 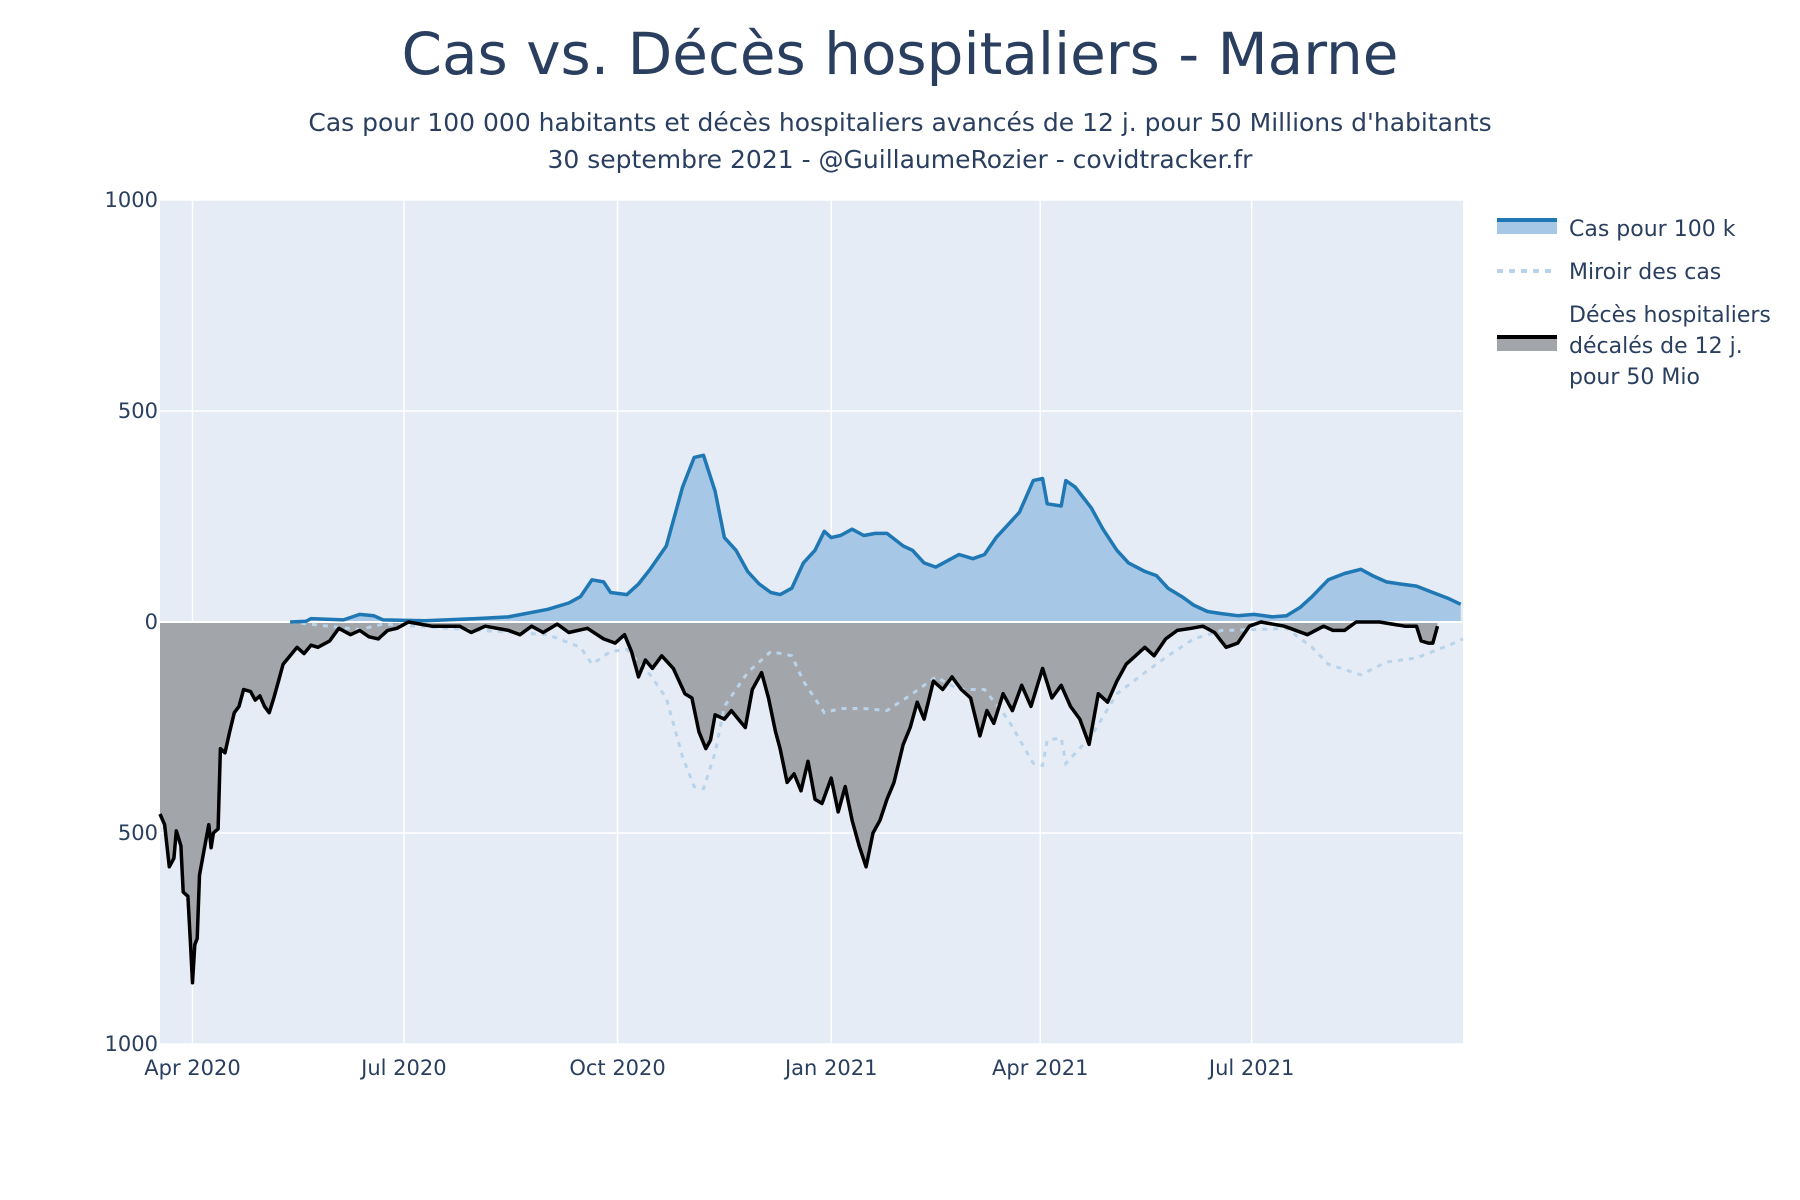 What do you see at coordinates (402, 1068) in the screenshot?
I see `x-tick-label: Jul 2020` at bounding box center [402, 1068].